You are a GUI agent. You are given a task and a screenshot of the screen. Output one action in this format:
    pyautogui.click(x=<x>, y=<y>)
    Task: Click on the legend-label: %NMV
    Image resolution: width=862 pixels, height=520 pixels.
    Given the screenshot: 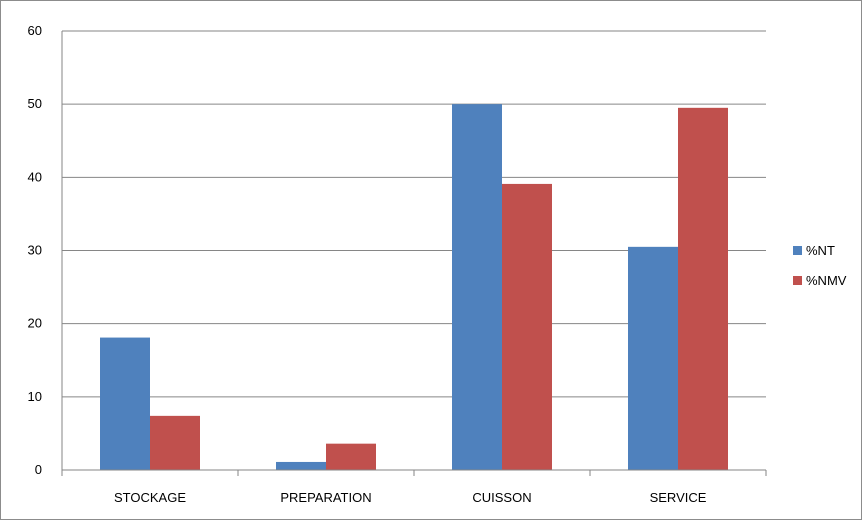 What is the action you would take?
    pyautogui.click(x=826, y=280)
    